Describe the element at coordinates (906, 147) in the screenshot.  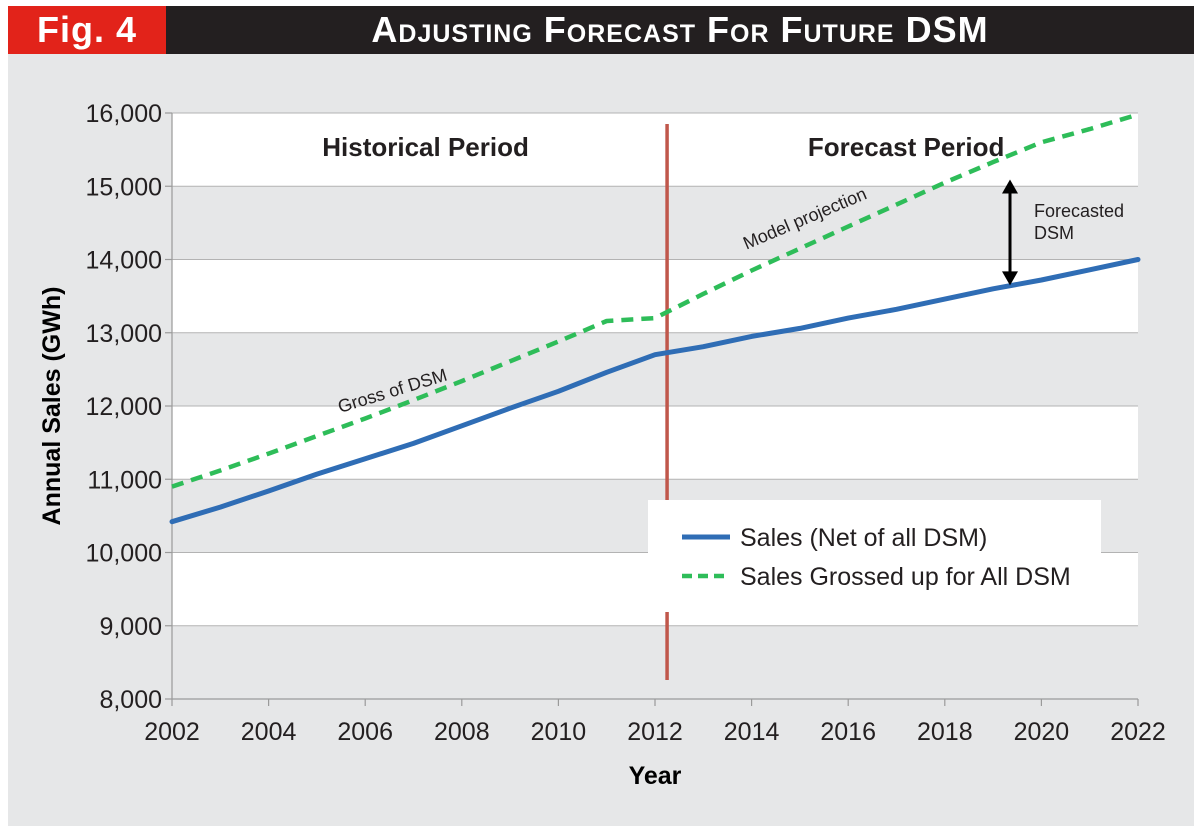
I see `forecast-period-label: Forecast Period` at that location.